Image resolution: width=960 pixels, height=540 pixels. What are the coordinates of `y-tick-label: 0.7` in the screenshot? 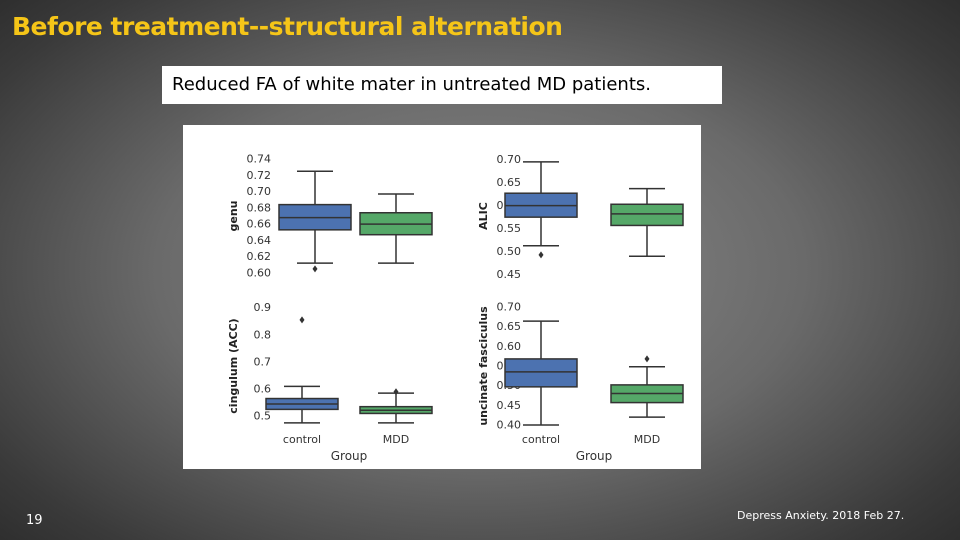 It's located at (263, 361).